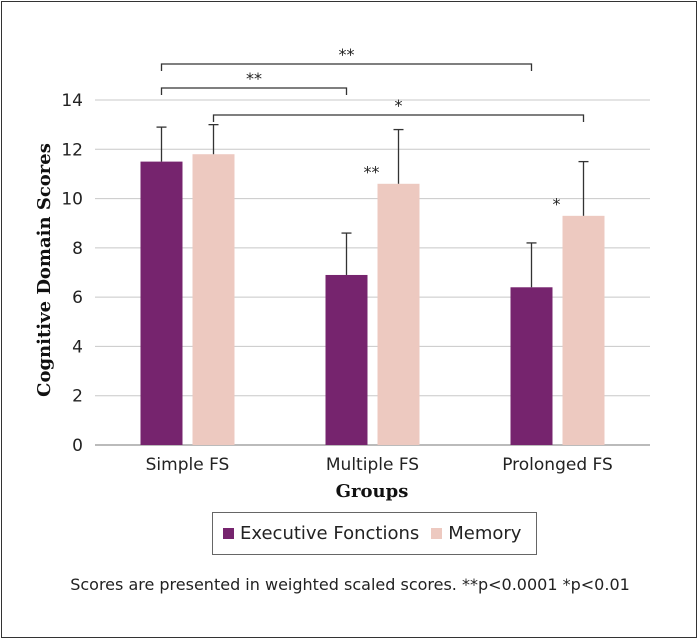 The height and width of the screenshot is (641, 700). I want to click on legend-label-memory: Memory, so click(485, 533).